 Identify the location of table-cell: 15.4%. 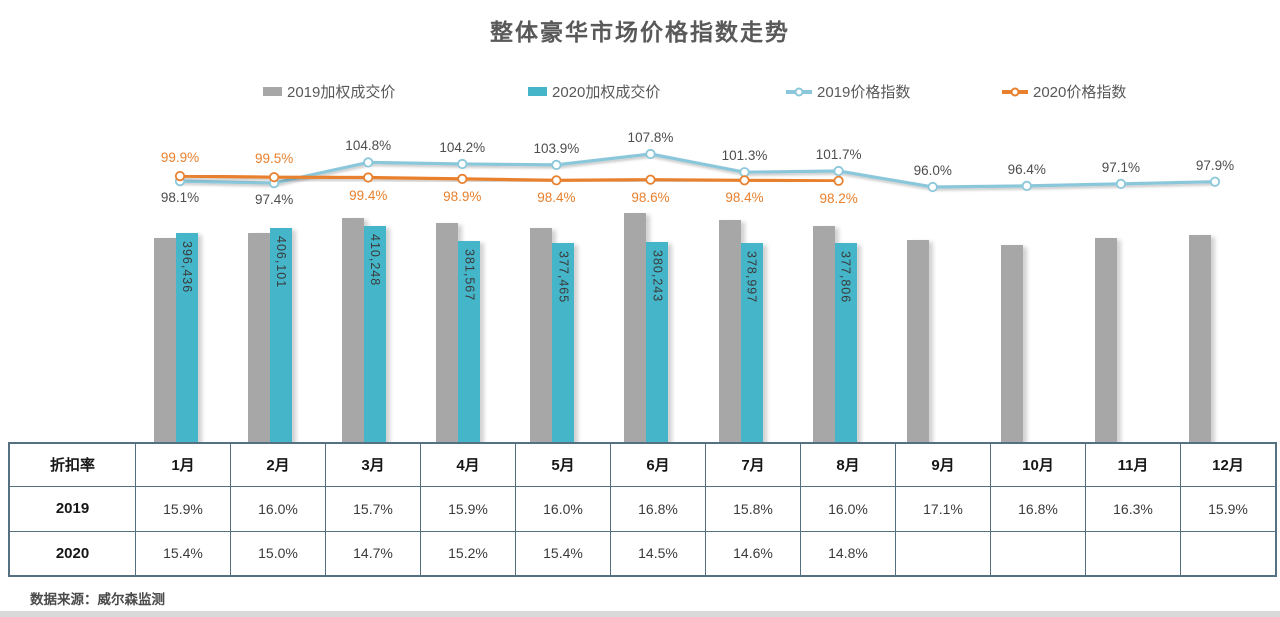
(563, 553).